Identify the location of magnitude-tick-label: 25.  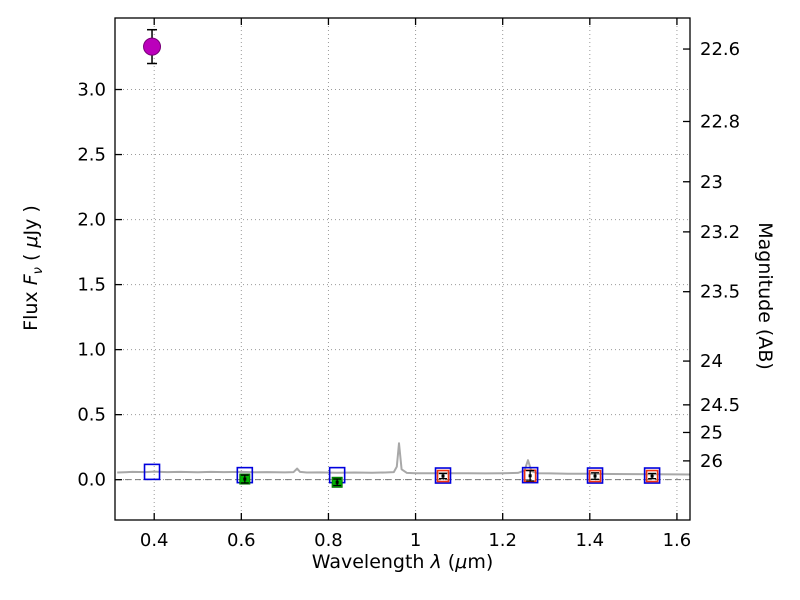
(711, 432).